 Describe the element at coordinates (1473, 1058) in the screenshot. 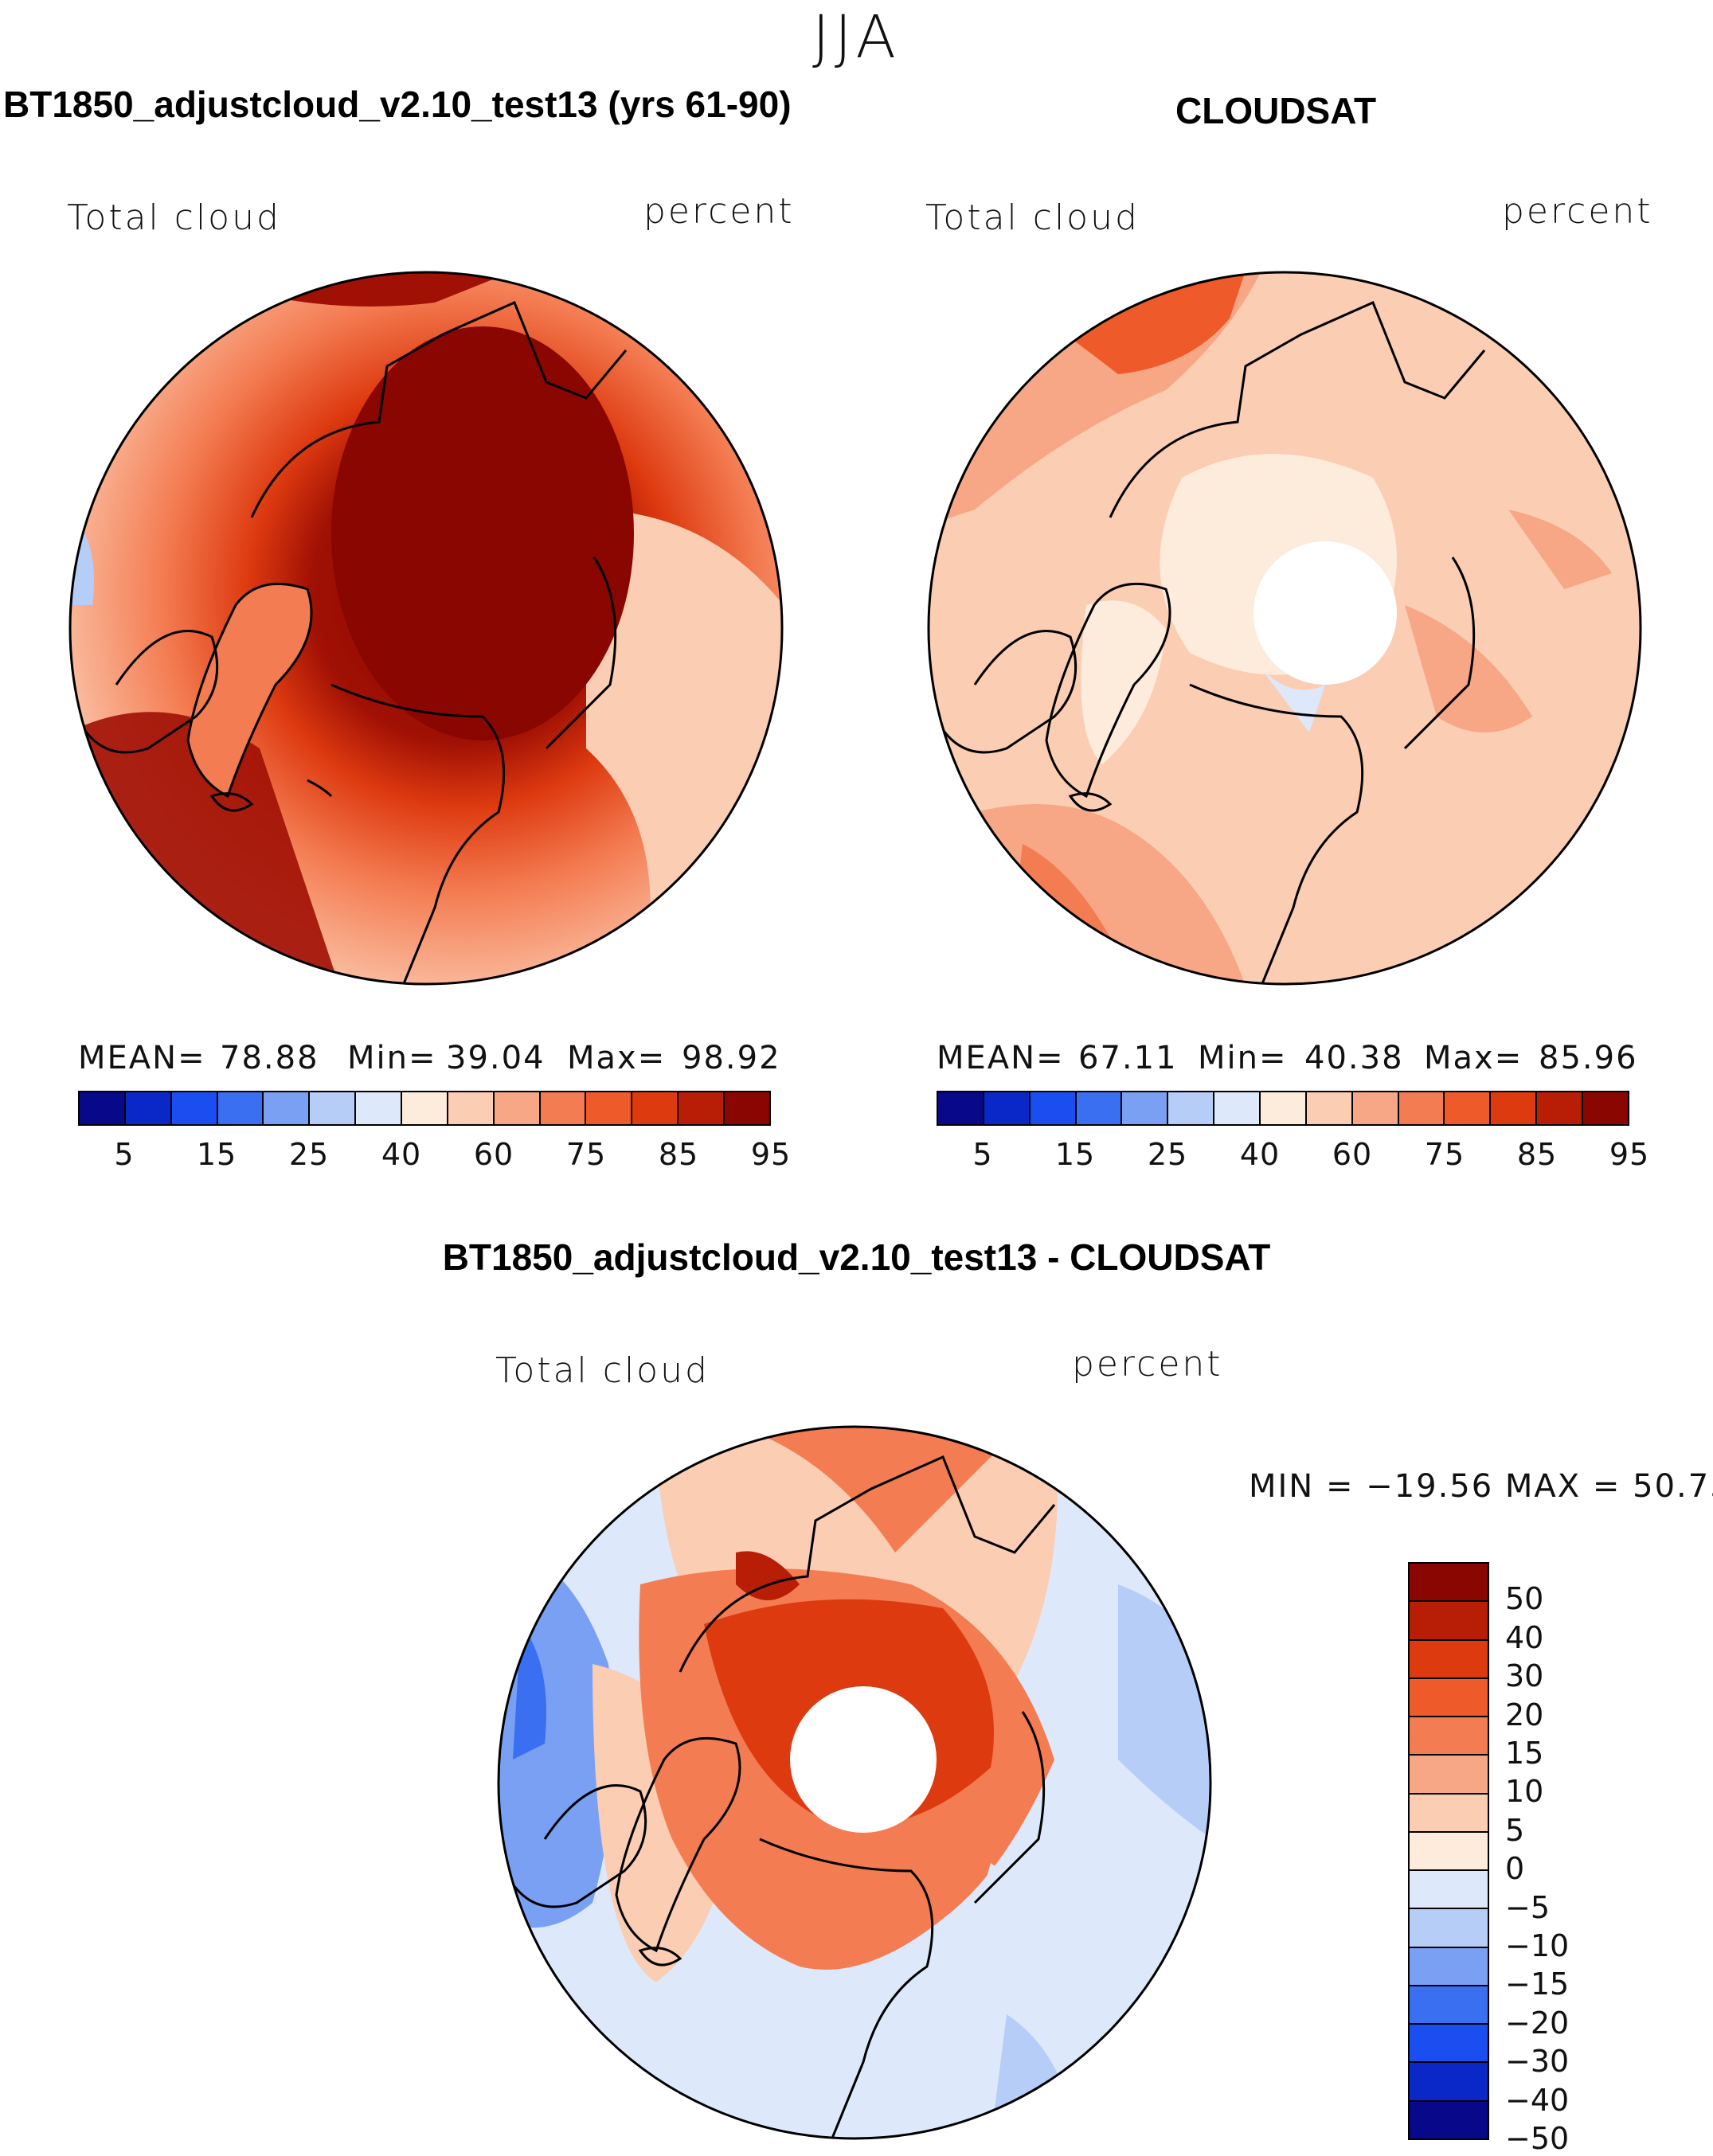

I see `obs-max-label: Max=` at that location.